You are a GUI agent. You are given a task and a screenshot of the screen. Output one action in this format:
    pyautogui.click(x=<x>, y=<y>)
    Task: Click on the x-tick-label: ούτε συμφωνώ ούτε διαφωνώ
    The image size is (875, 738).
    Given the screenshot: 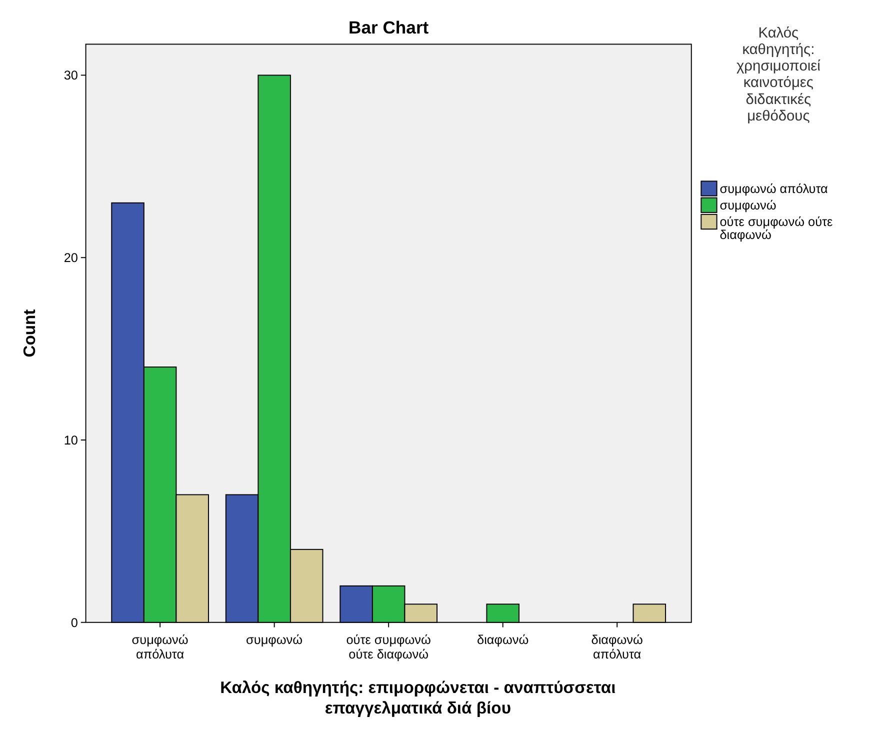 What is the action you would take?
    pyautogui.click(x=389, y=647)
    